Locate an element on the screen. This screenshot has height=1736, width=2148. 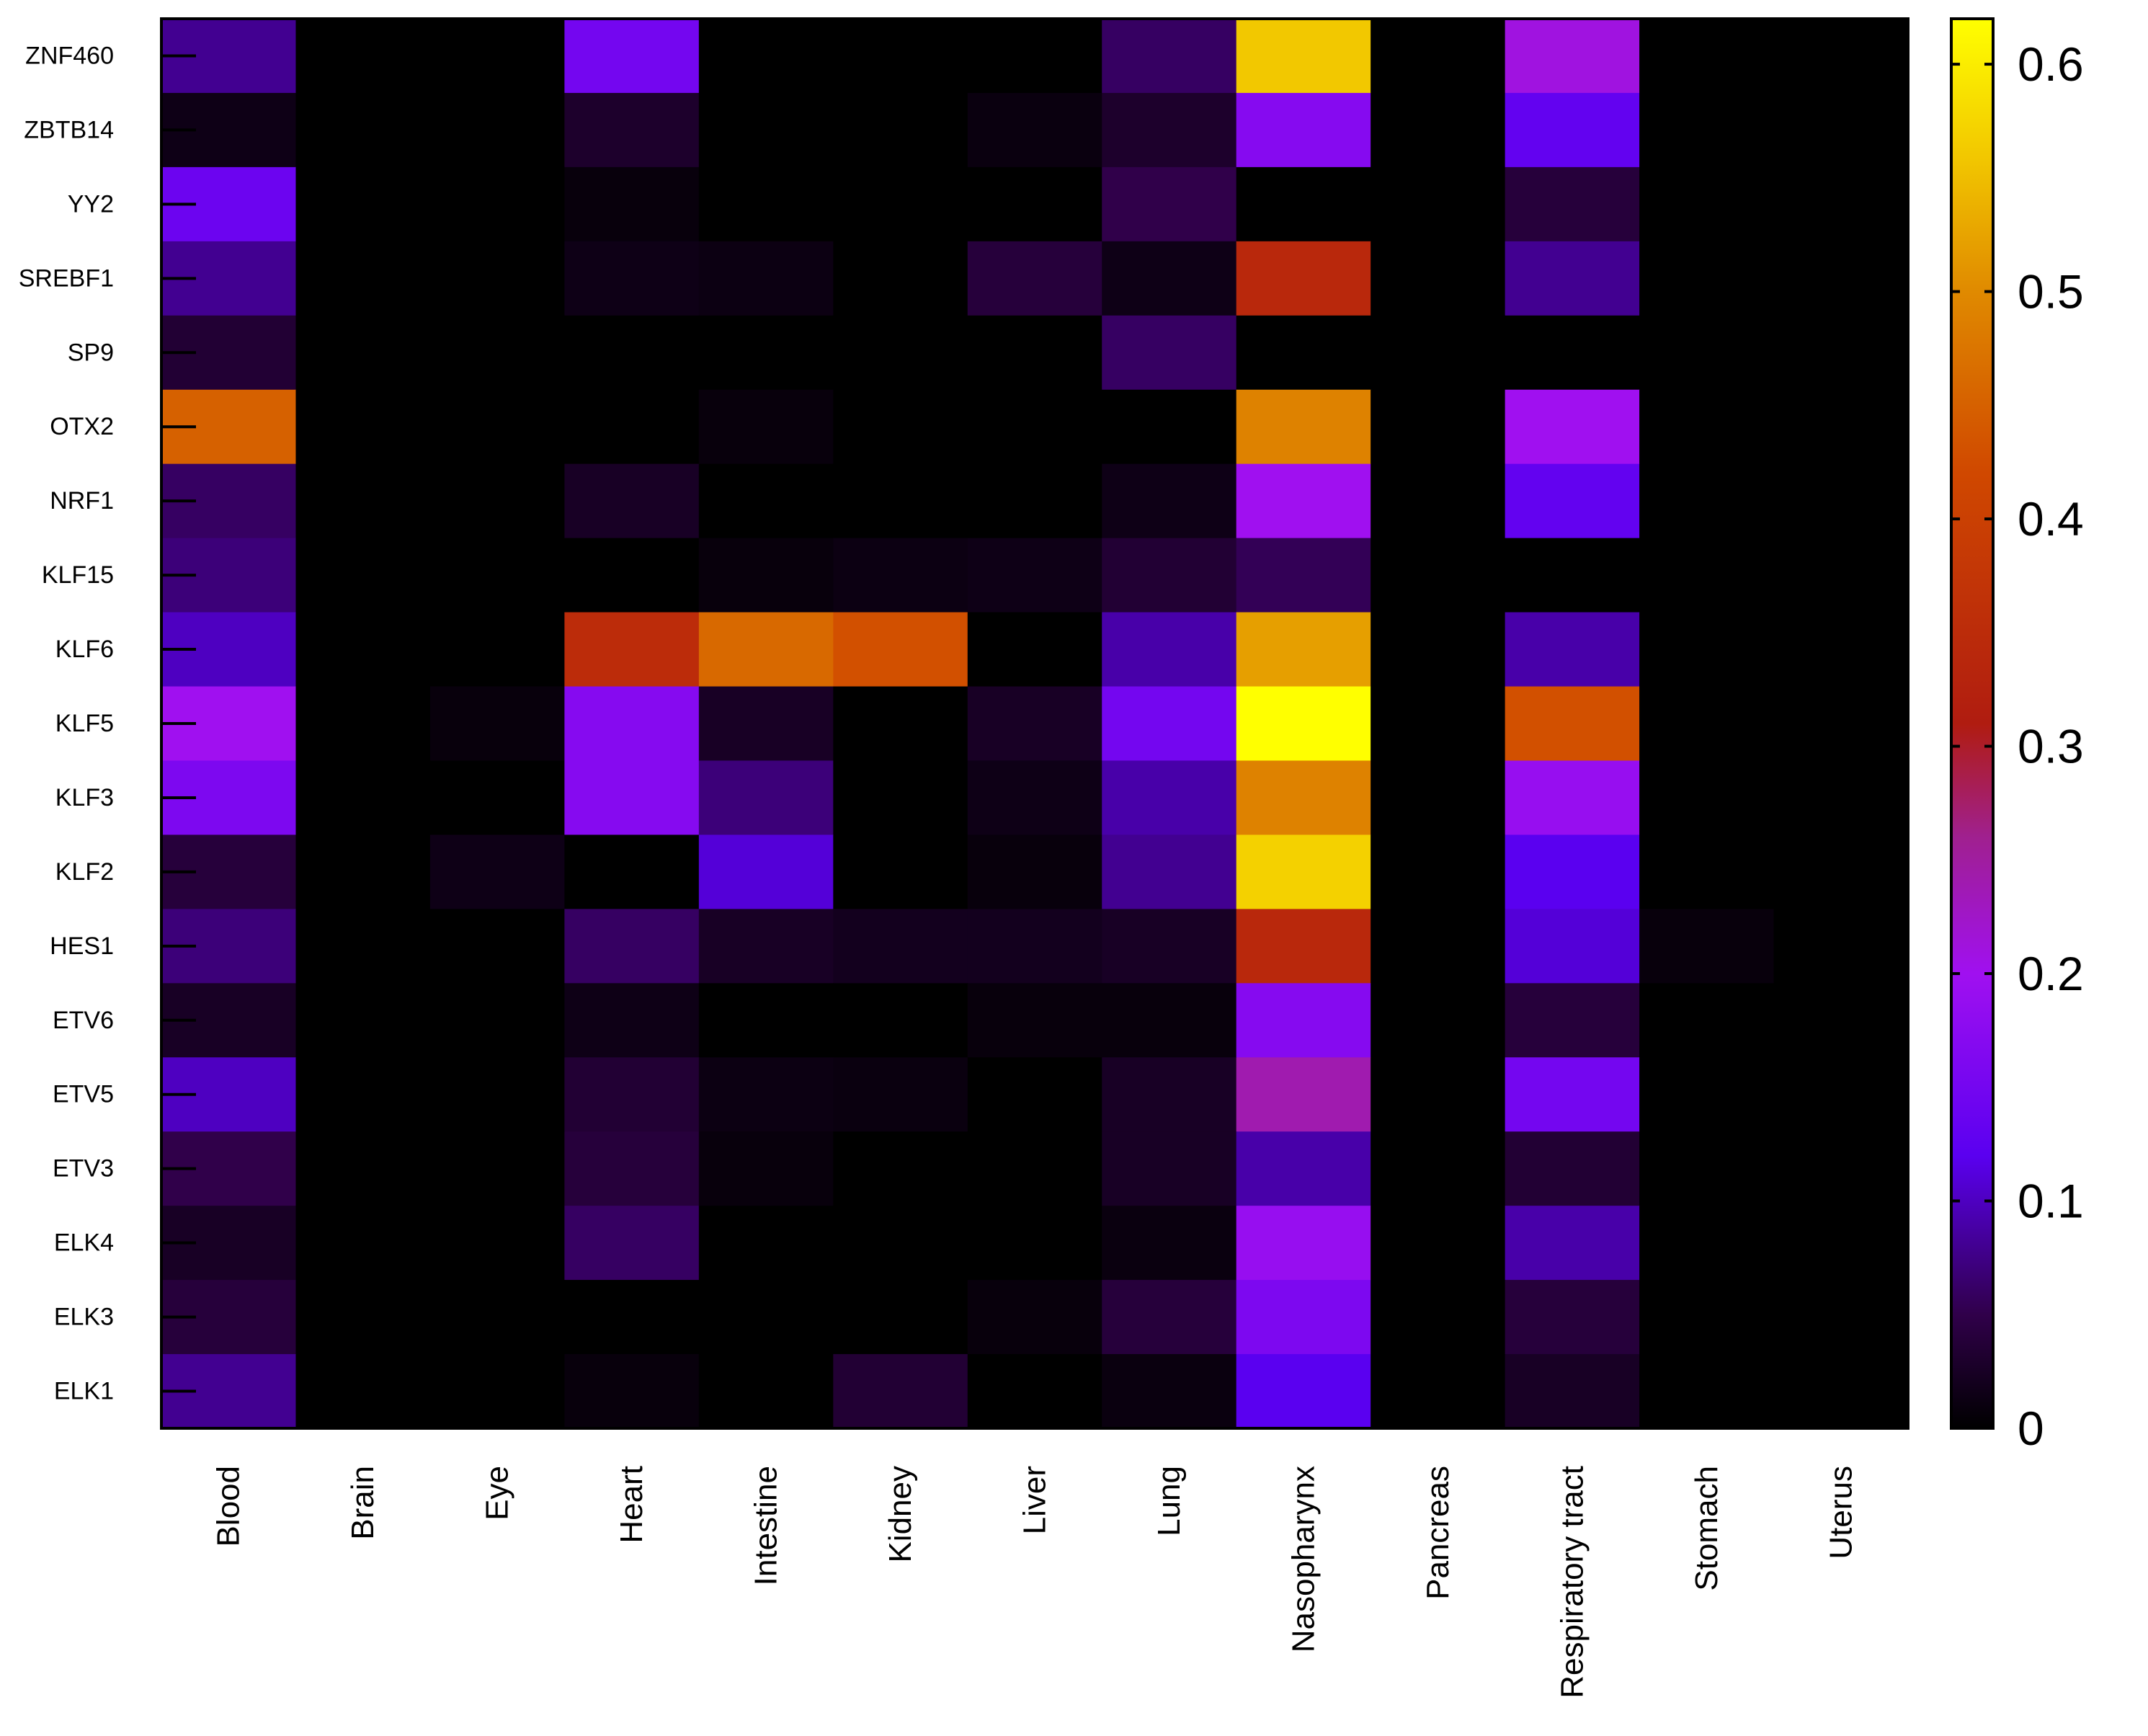
colorbar-tick-label: 0.1 is located at coordinates (2051, 1202).